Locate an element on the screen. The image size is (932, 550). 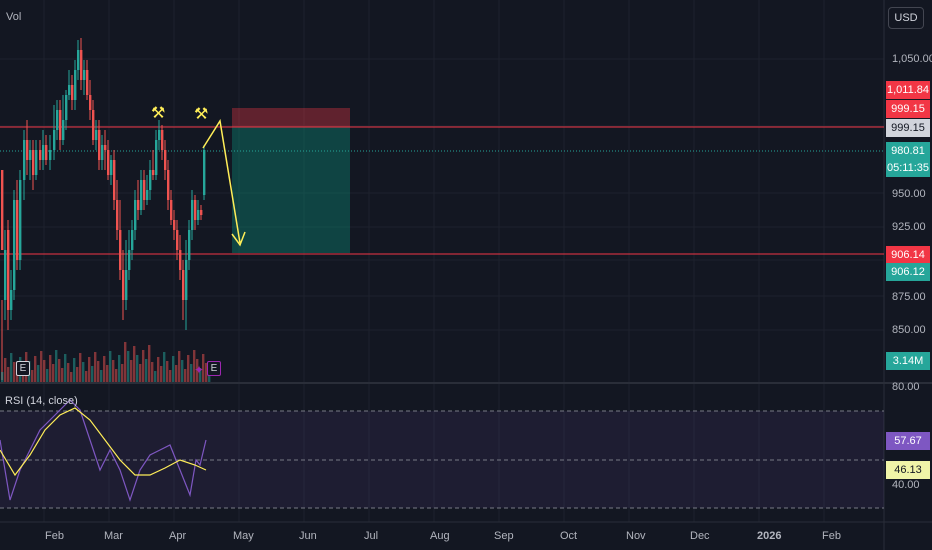
rsi-label: RSI (14, close) is located at coordinates (41, 401).